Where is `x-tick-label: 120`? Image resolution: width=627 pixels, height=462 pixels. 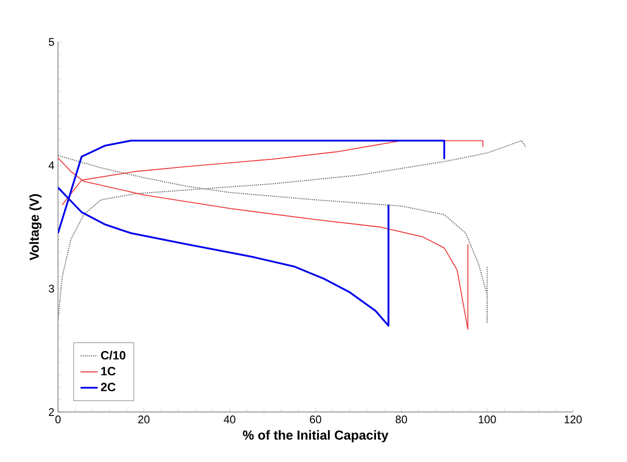 x-tick-label: 120 is located at coordinates (573, 420).